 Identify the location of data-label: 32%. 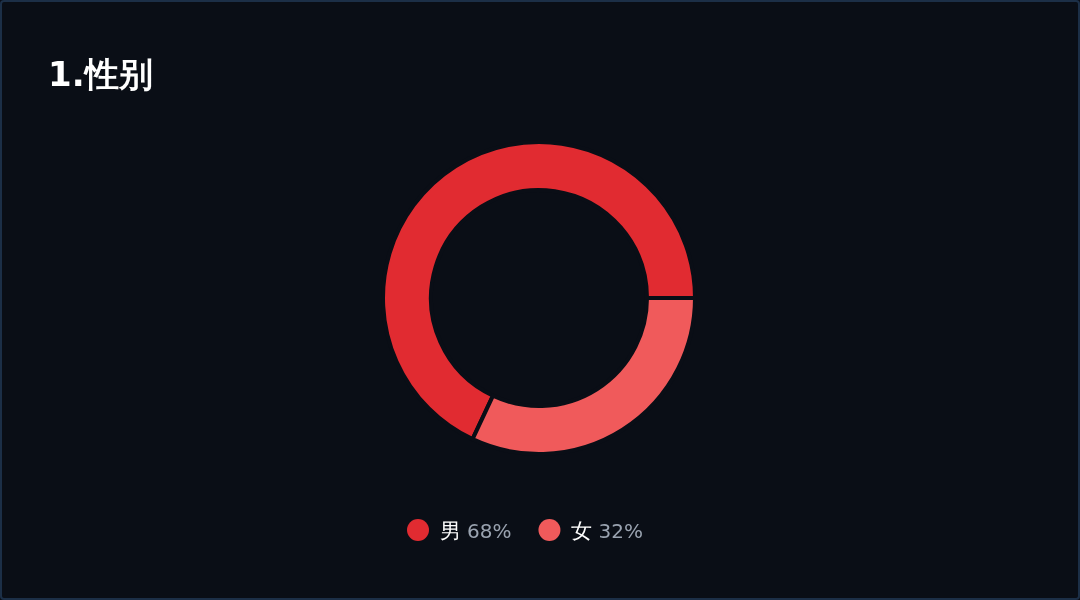
(620, 531).